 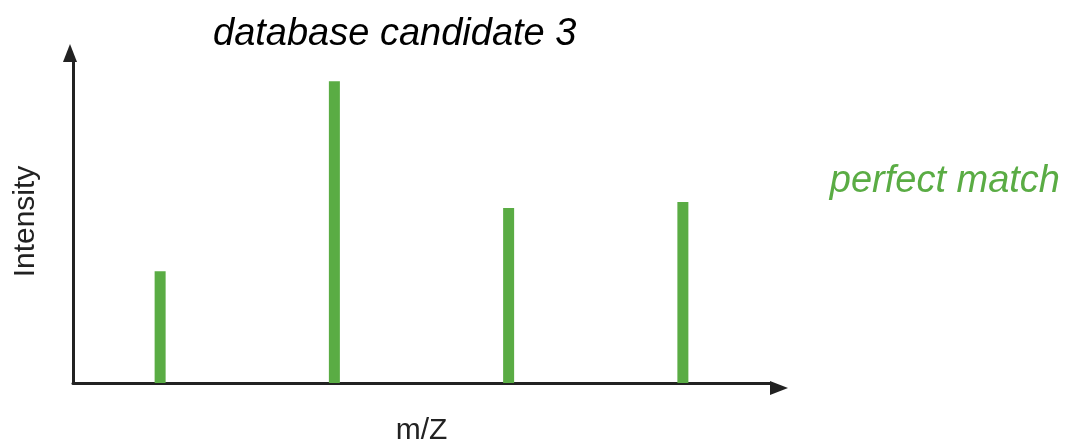 What do you see at coordinates (944, 179) in the screenshot?
I see `text: perfect match` at bounding box center [944, 179].